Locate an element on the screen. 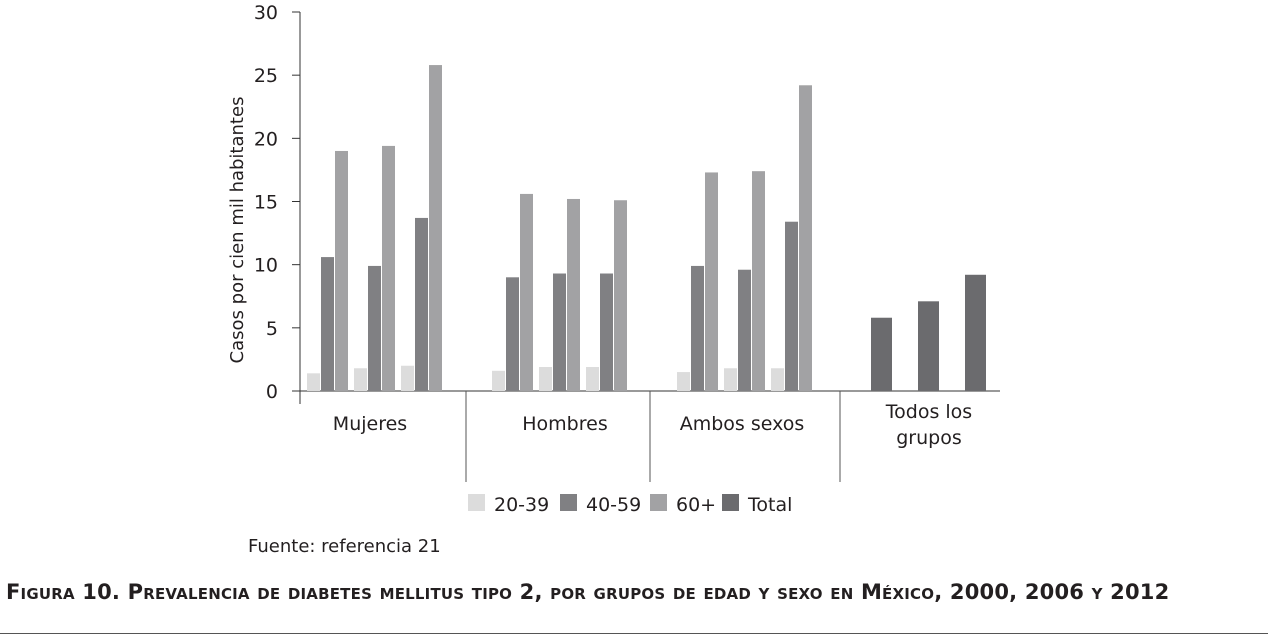  bottom-rule is located at coordinates (634, 633).